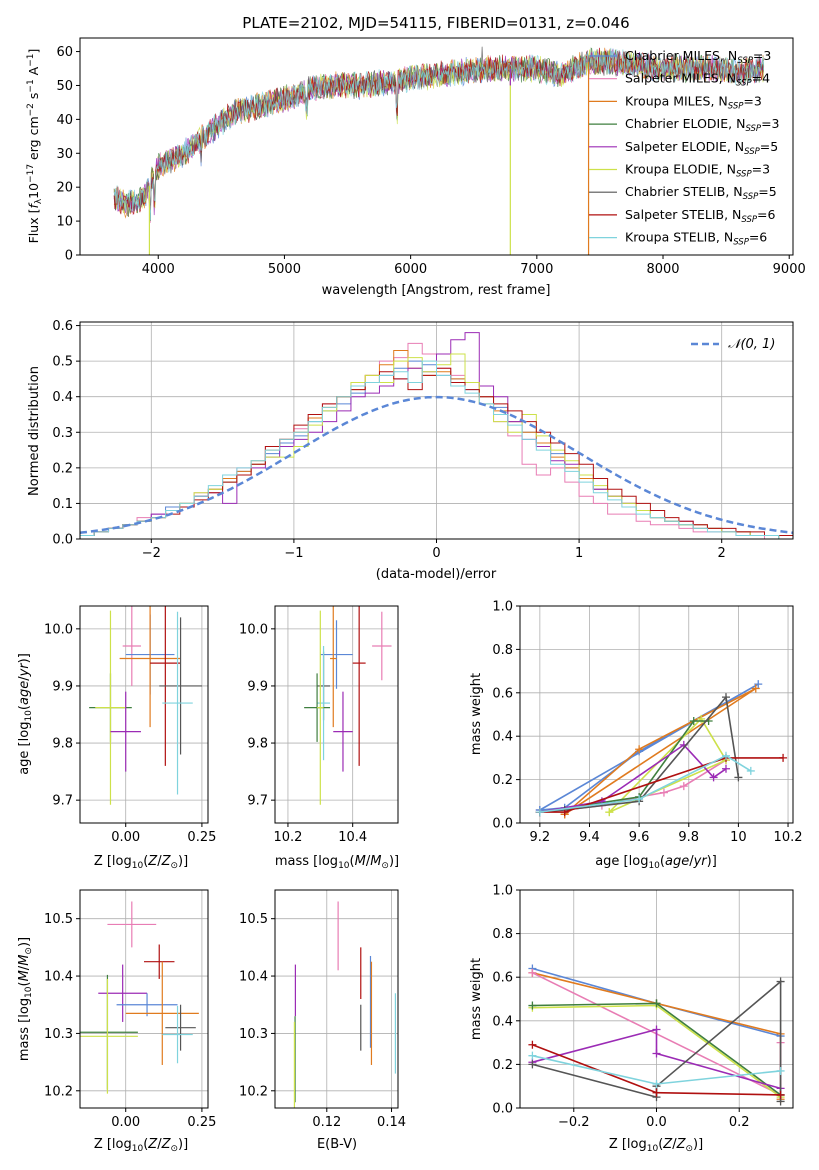 Image resolution: width=819 pixels, height=1170 pixels. What do you see at coordinates (701, 148) in the screenshot?
I see `spectrum-legend-label: Salpeter ELODIE, NSSP=5` at bounding box center [701, 148].